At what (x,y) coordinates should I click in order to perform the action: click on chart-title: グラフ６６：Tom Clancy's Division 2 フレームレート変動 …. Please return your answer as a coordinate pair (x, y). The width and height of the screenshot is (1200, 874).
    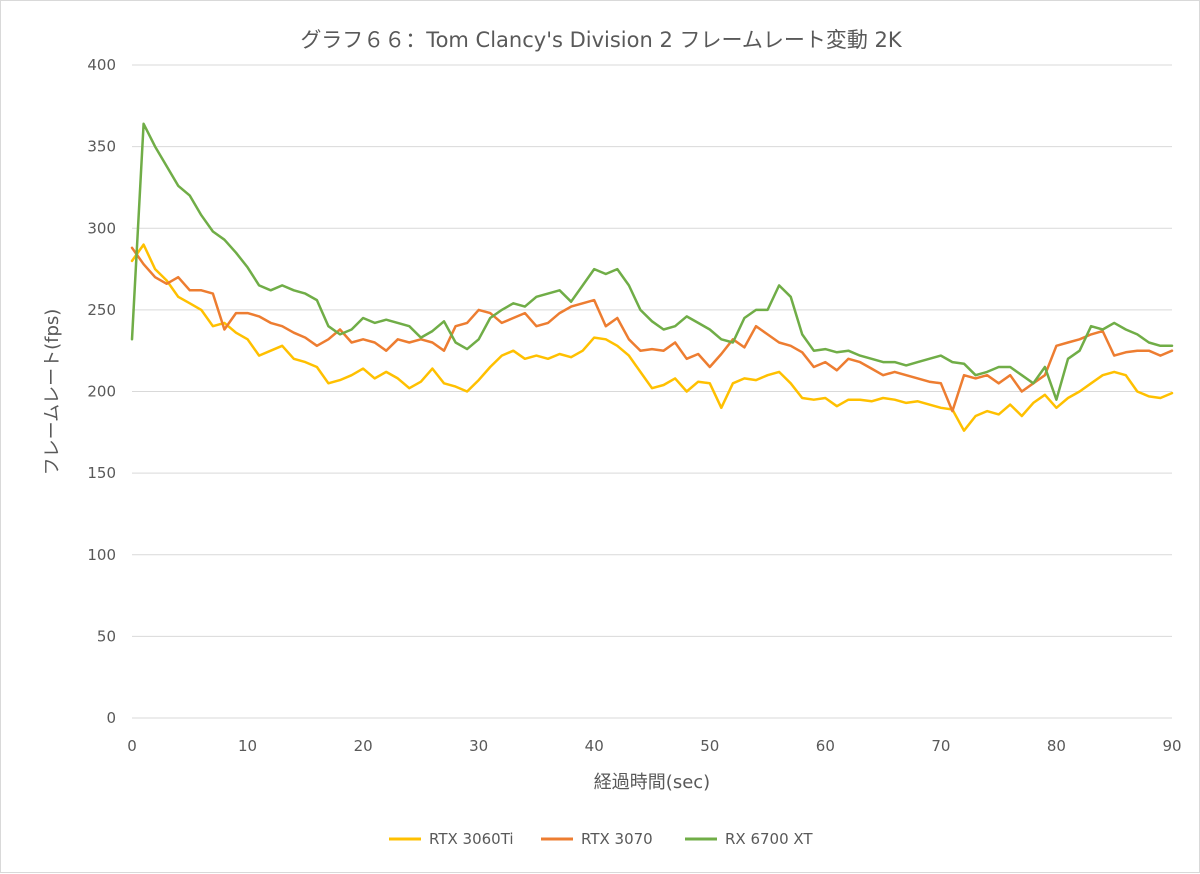
    Looking at the image, I should click on (601, 40).